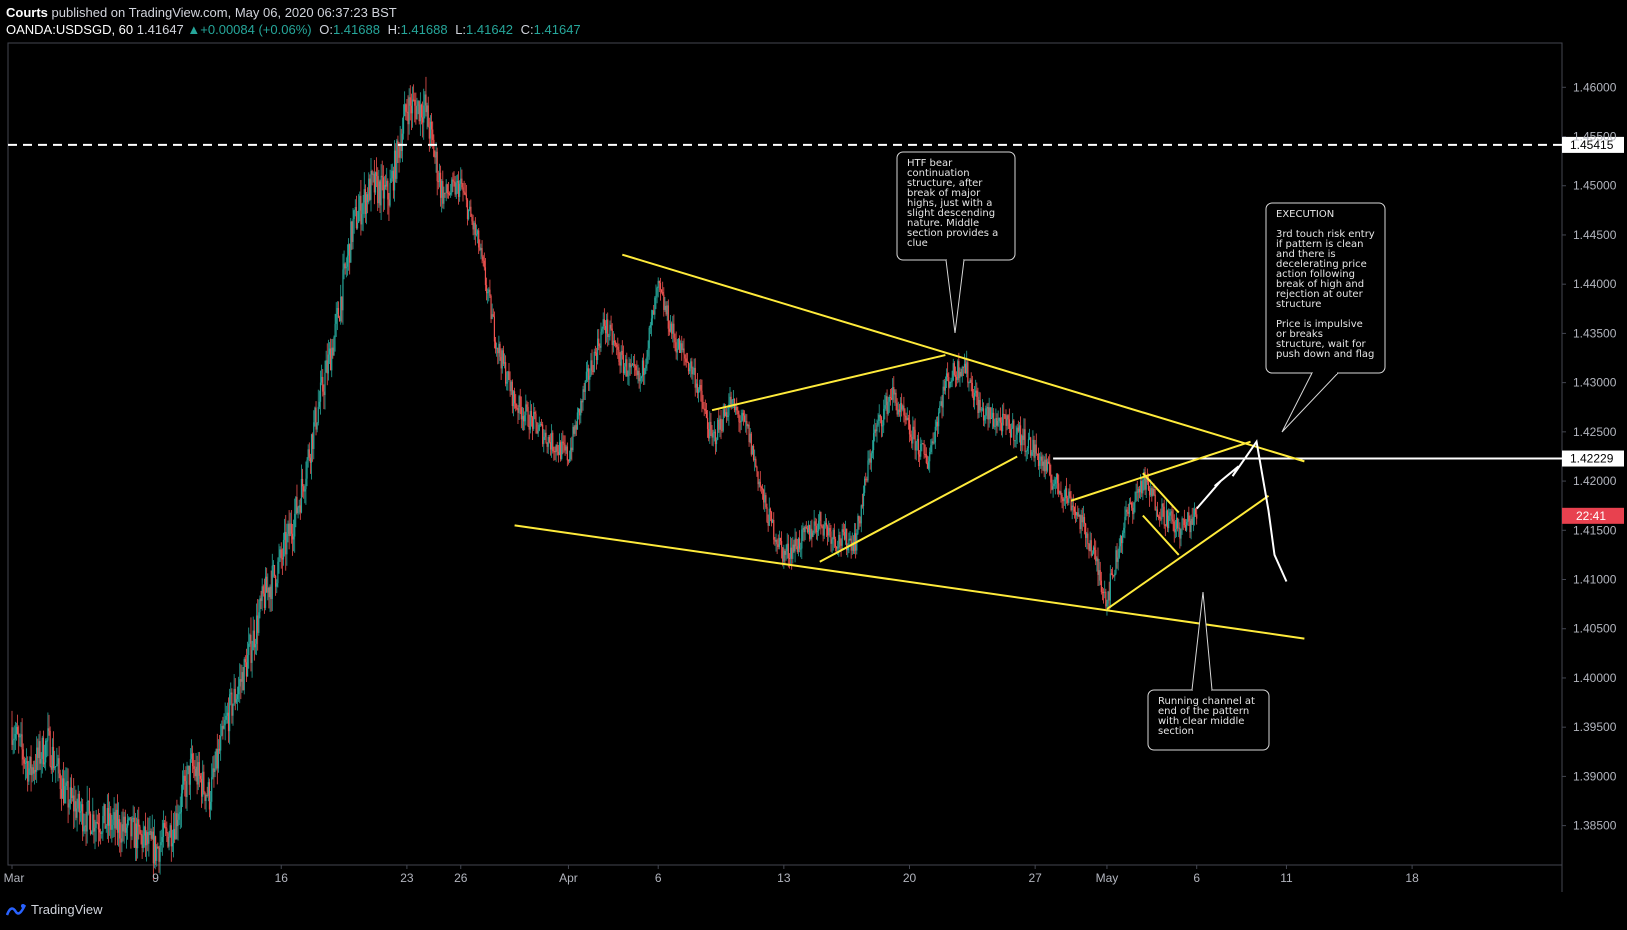  I want to click on symbol-name: OANDA:USDSGD, 60, so click(70, 29).